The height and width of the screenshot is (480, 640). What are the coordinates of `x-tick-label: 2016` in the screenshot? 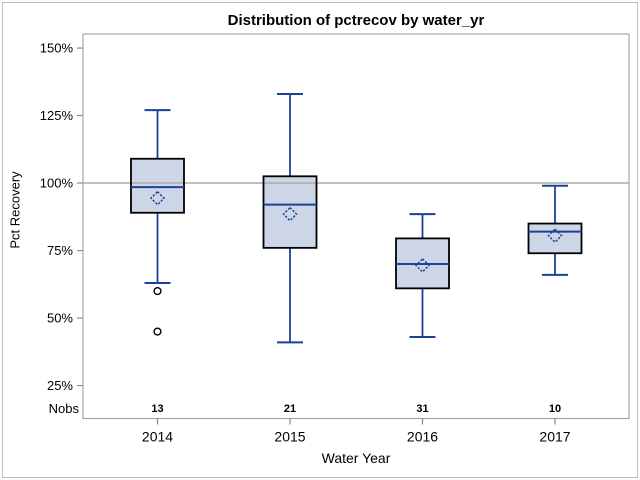 It's located at (422, 437).